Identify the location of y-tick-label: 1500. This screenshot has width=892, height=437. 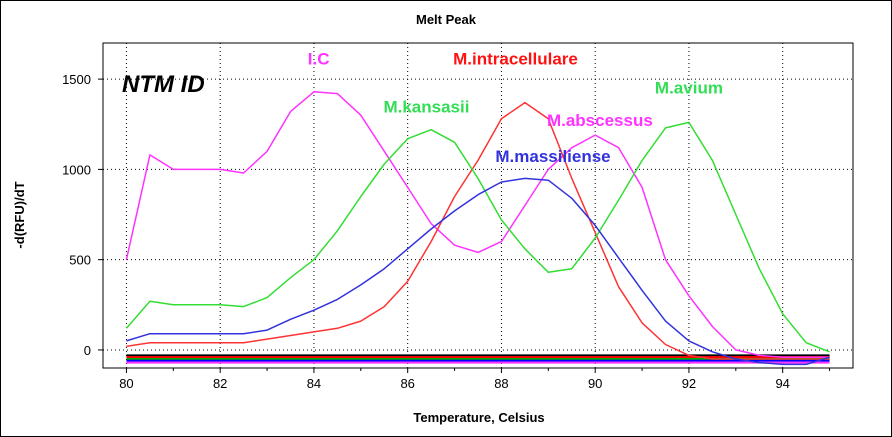
(76, 79).